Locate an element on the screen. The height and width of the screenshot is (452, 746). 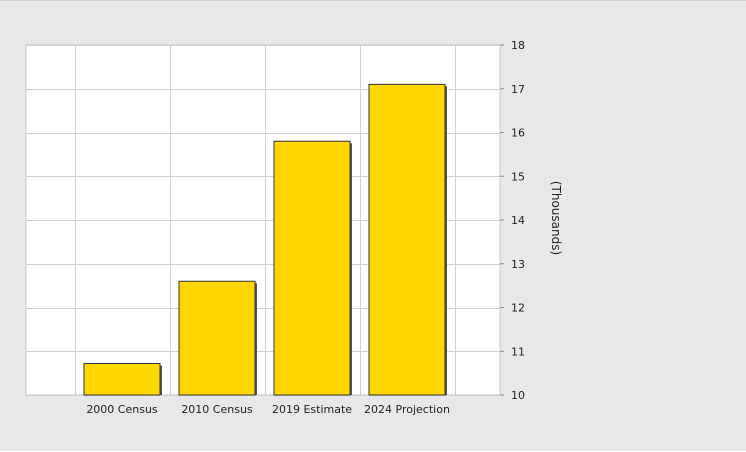
bar-2024-projection is located at coordinates (407, 239).